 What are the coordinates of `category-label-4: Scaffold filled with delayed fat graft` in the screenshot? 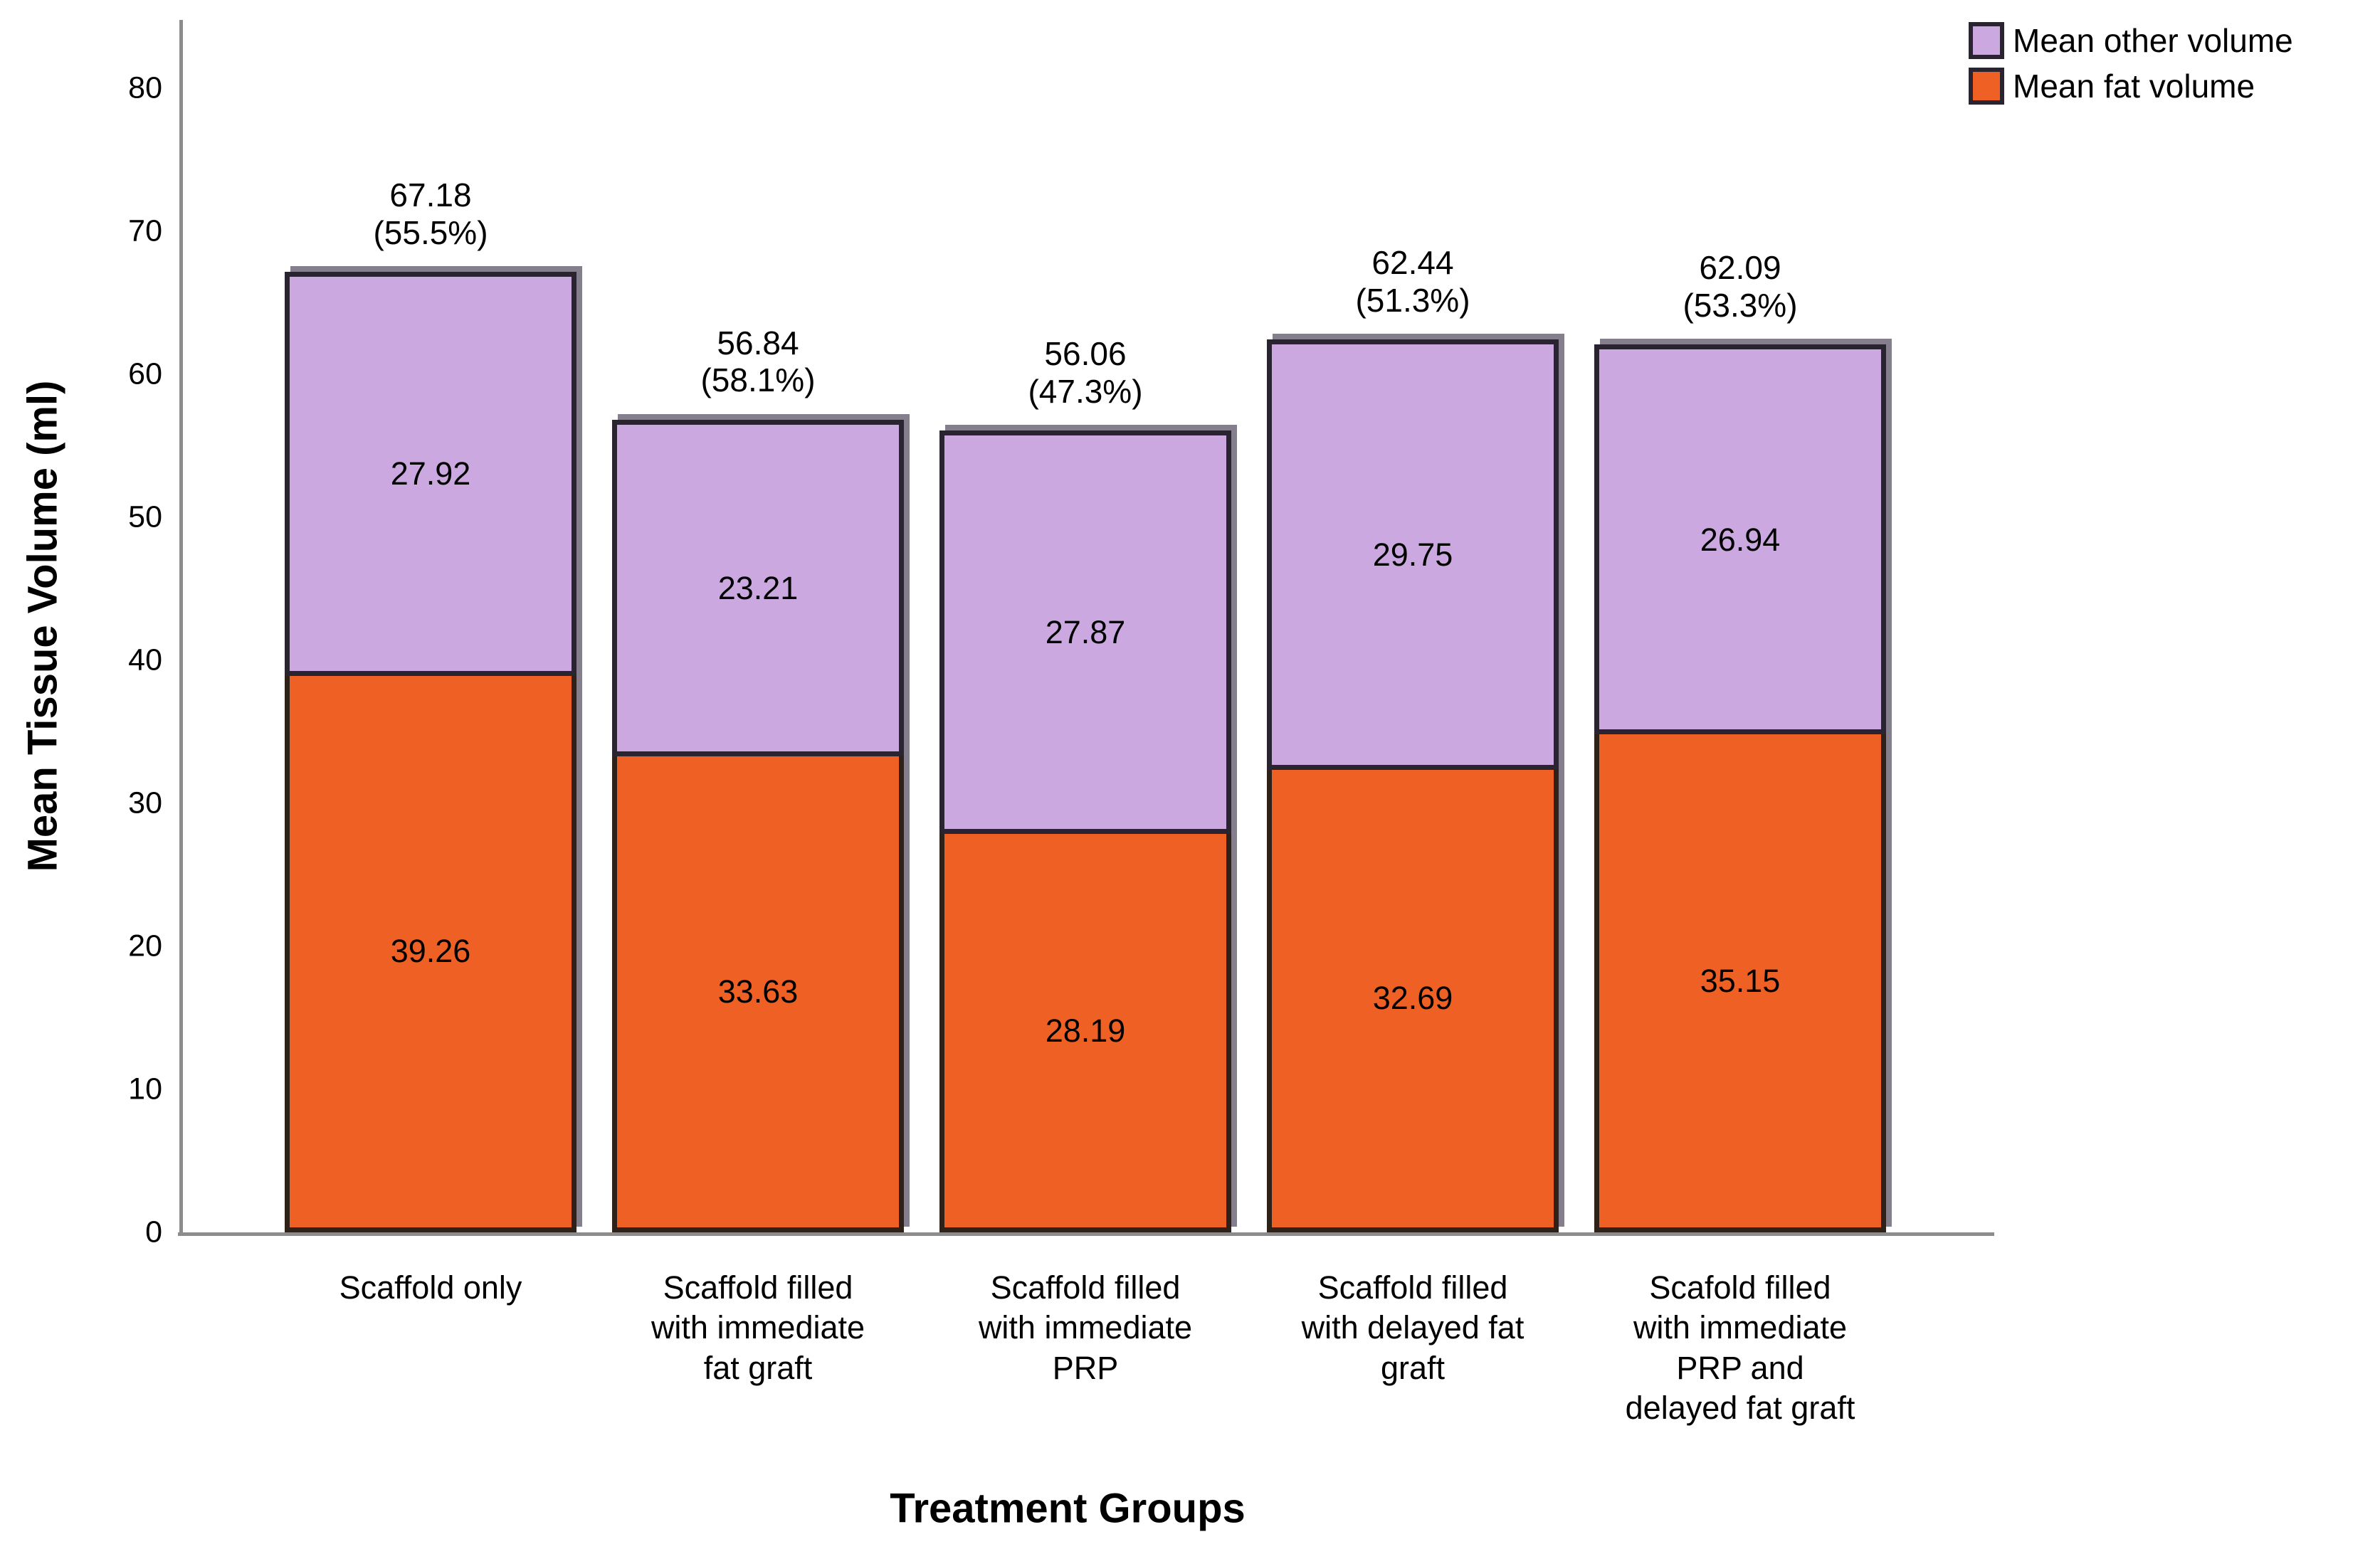 It's located at (1413, 1328).